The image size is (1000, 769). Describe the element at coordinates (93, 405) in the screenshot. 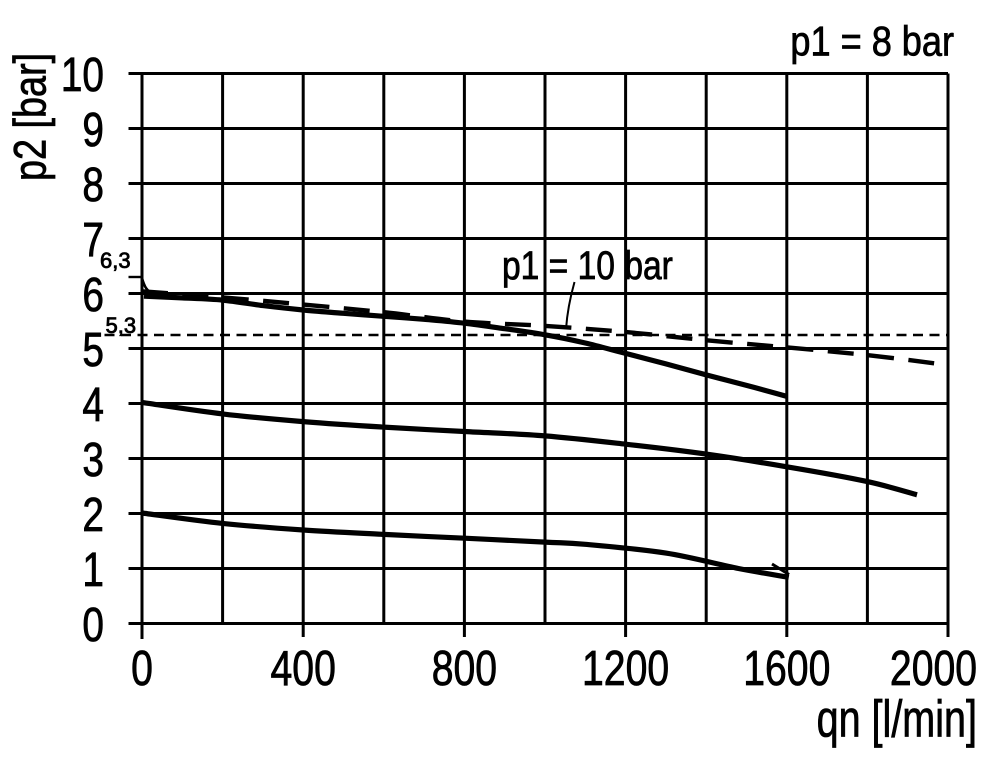

I see `svg-text: 4` at that location.